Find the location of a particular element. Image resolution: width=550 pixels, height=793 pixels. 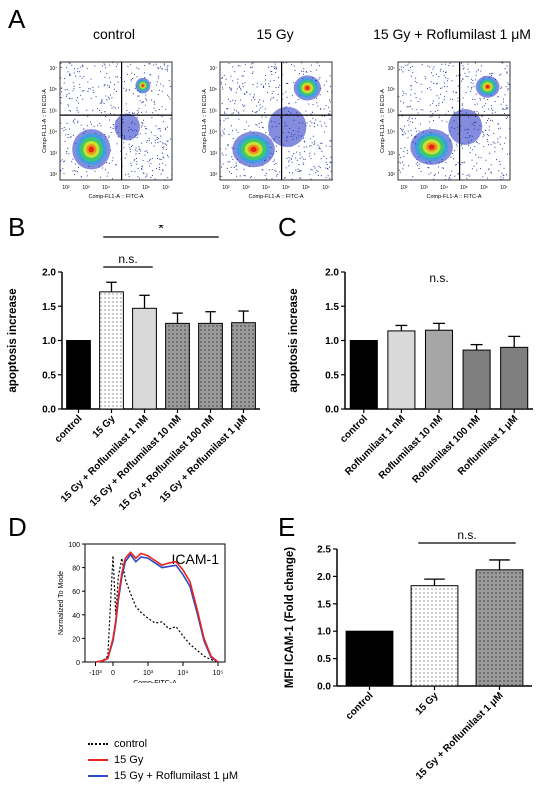

x-tick-label: control is located at coordinates (354, 429).